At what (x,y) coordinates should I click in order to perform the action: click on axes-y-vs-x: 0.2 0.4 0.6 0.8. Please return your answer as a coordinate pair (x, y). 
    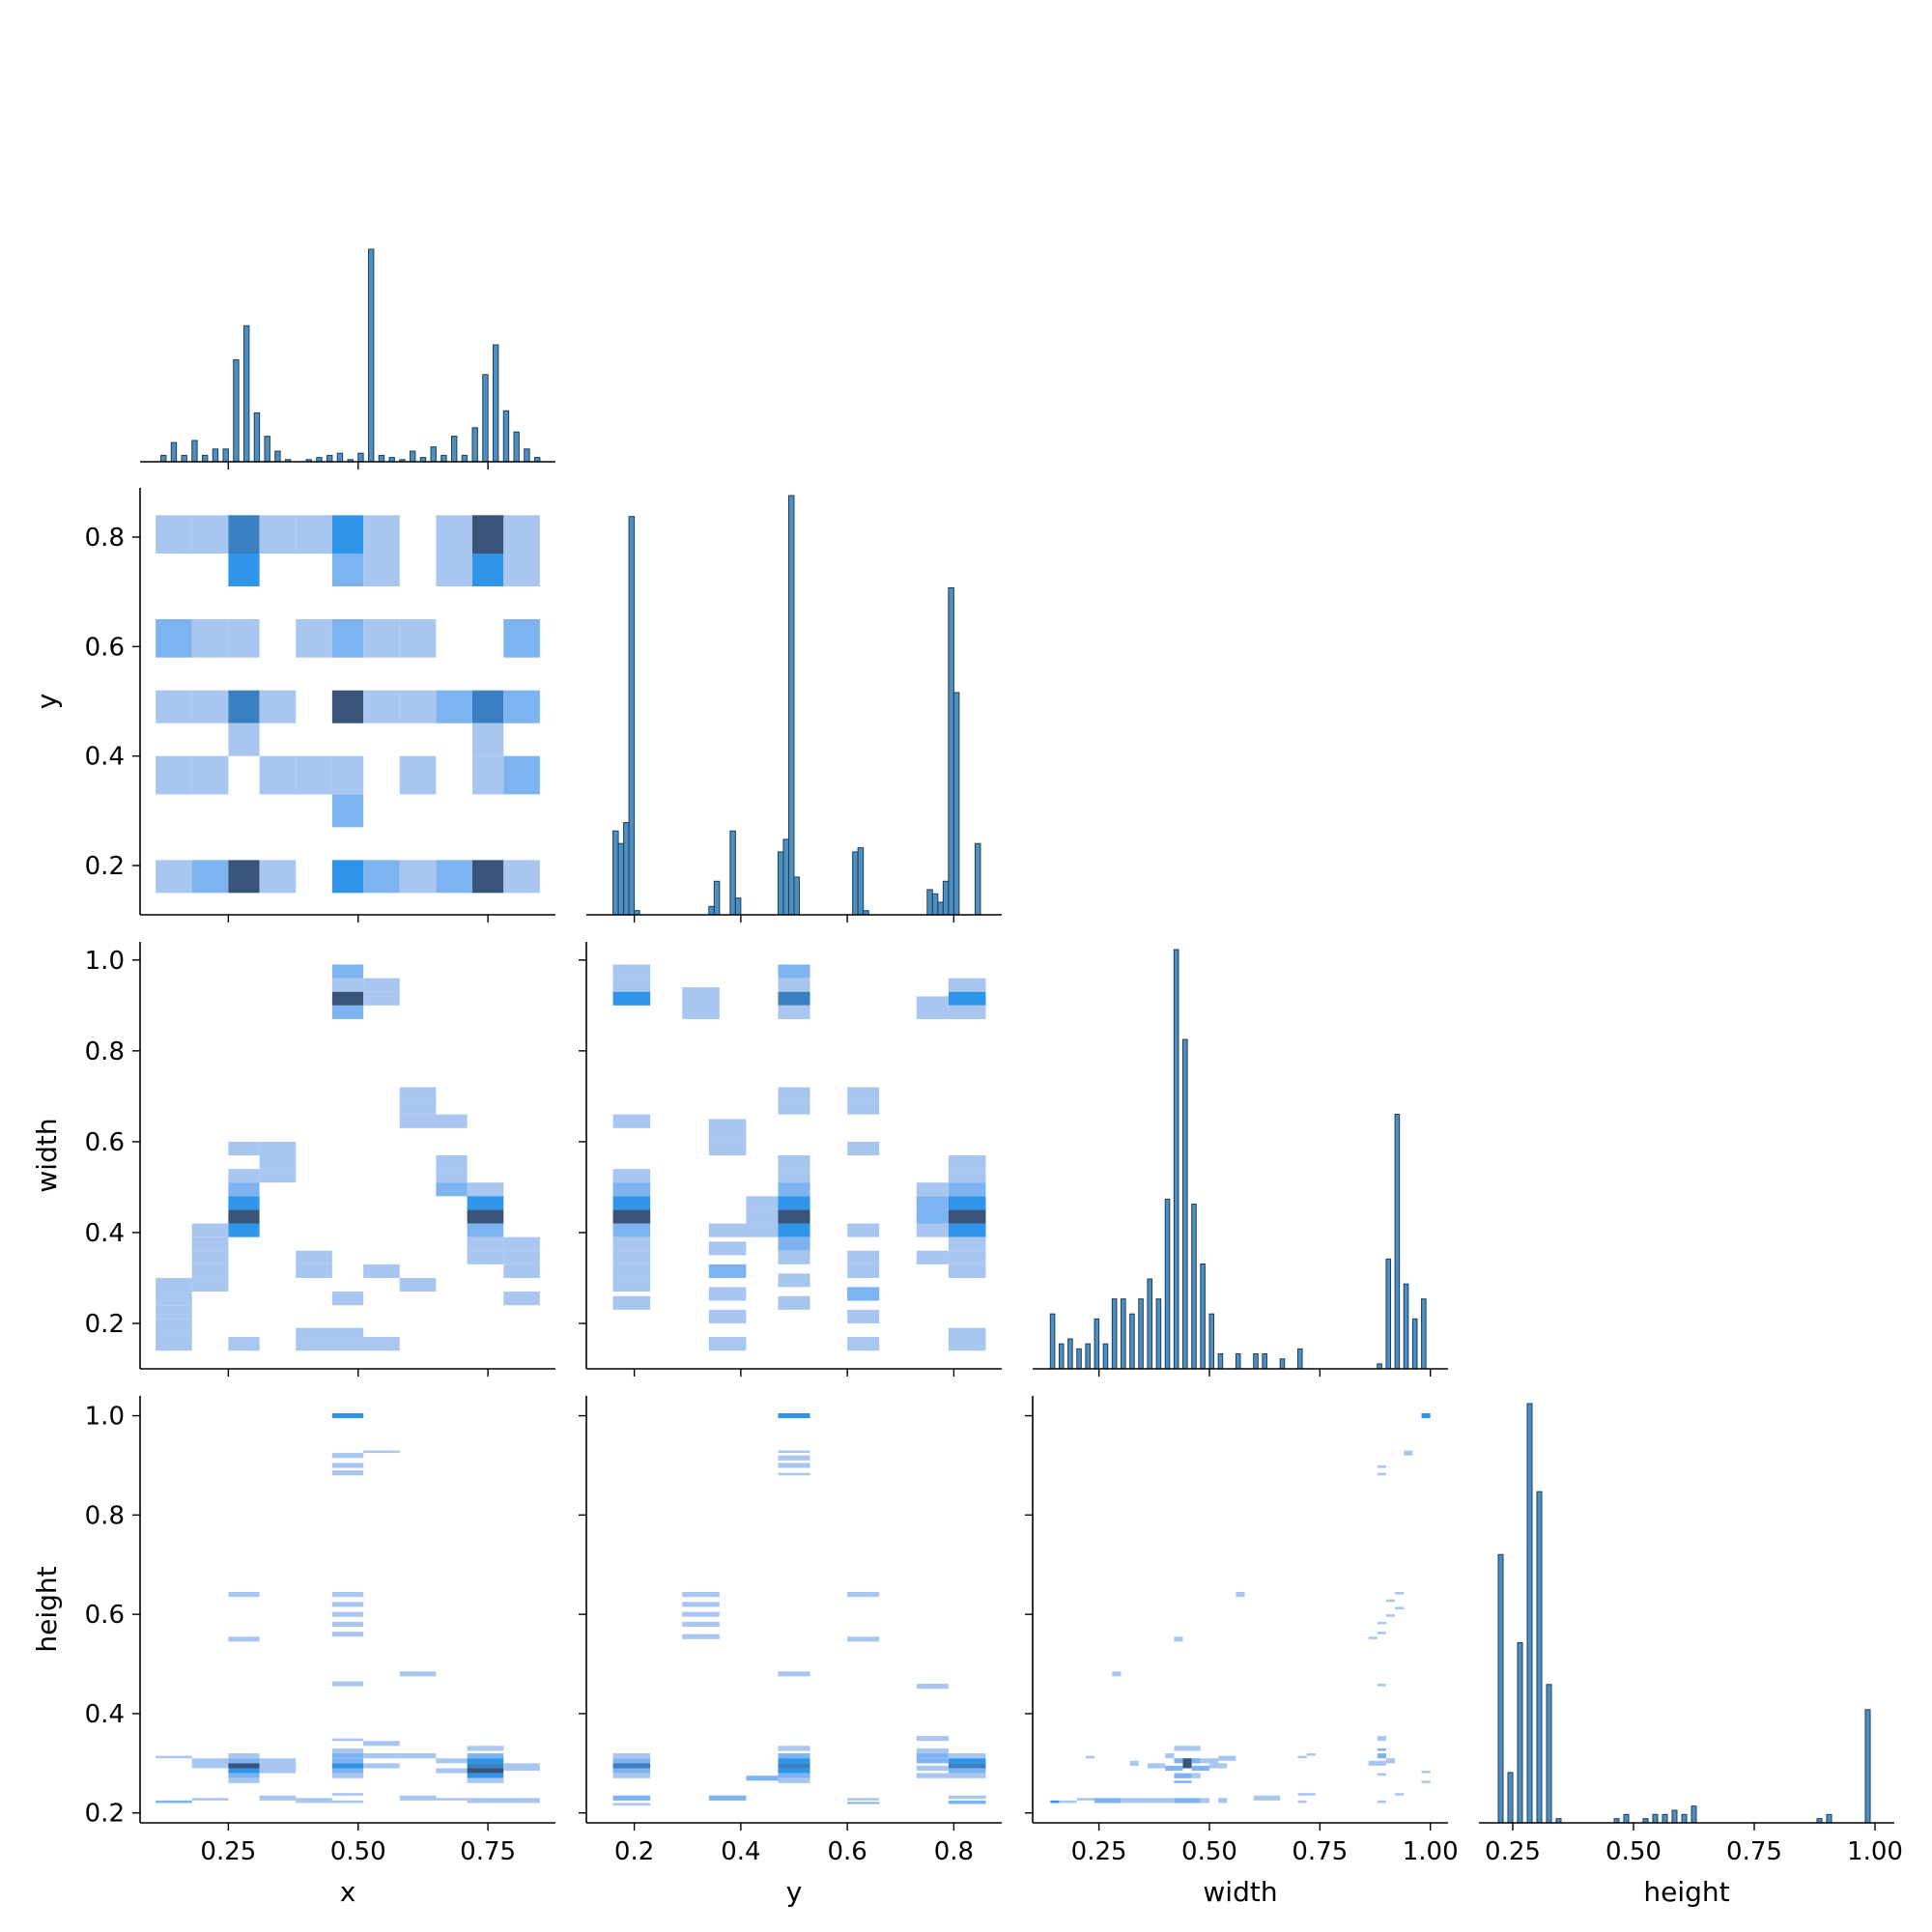
    Looking at the image, I should click on (320, 705).